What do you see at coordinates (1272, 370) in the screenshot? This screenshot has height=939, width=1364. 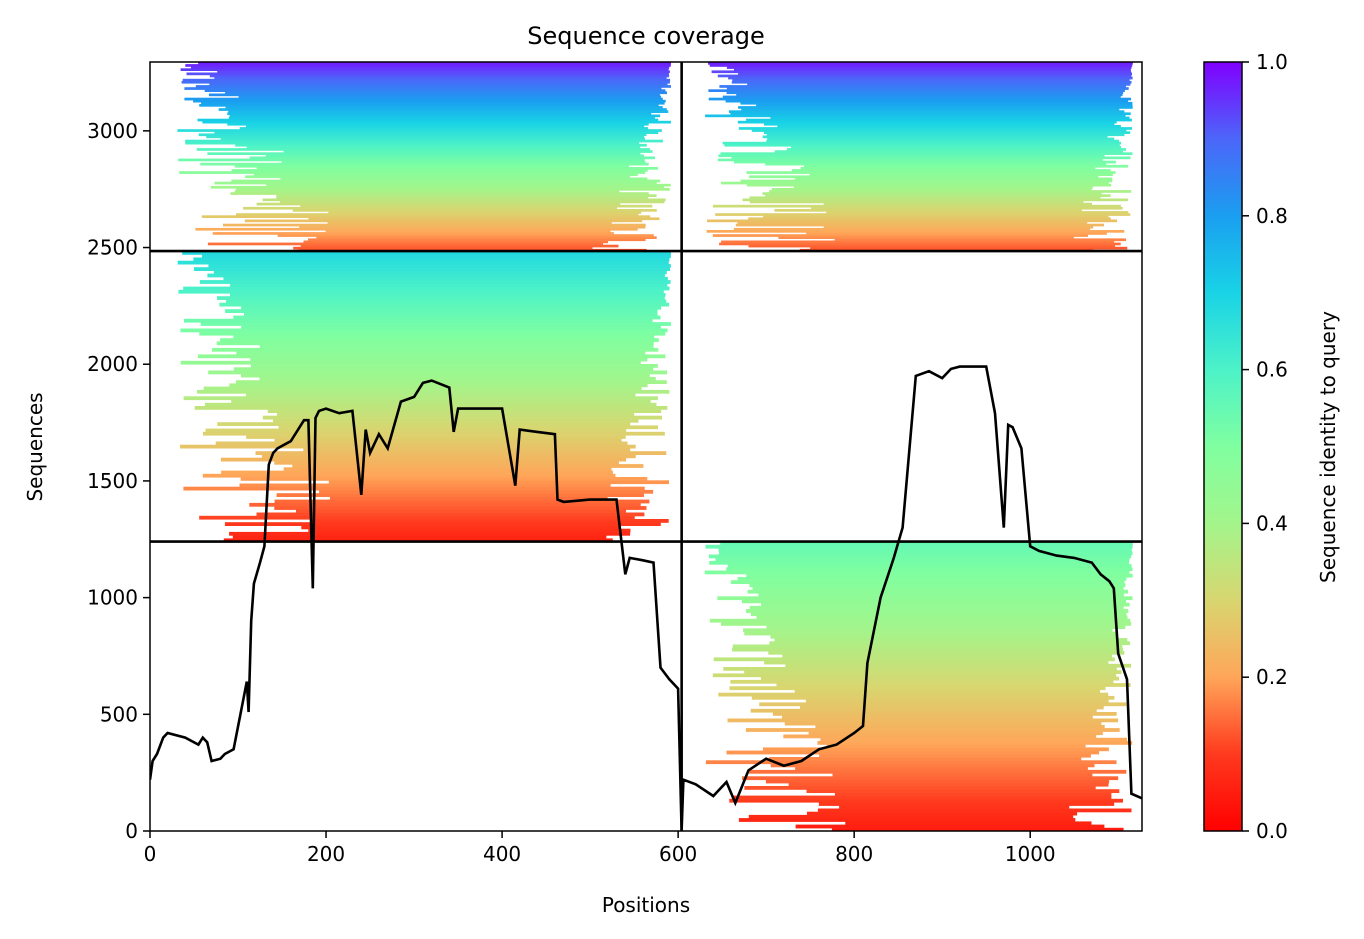 I see `colorbar-tick-label: 0.6` at bounding box center [1272, 370].